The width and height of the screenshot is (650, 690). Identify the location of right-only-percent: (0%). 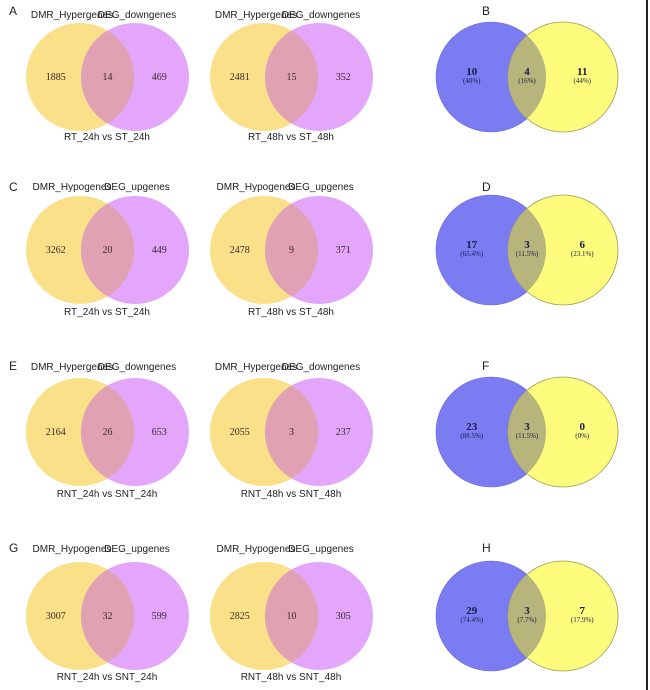
(582, 436).